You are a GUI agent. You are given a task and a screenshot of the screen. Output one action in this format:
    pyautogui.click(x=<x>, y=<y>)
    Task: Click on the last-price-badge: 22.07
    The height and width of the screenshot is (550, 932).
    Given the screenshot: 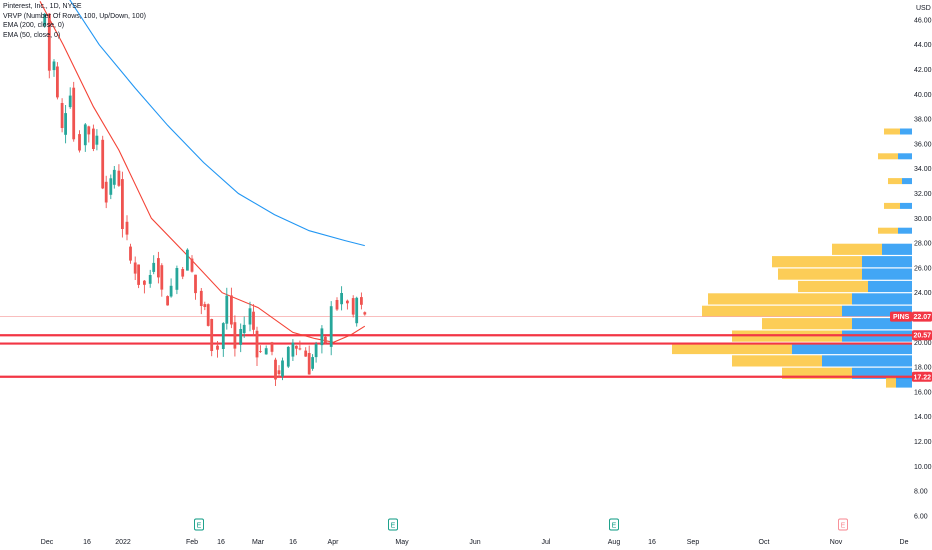 What is the action you would take?
    pyautogui.click(x=922, y=316)
    